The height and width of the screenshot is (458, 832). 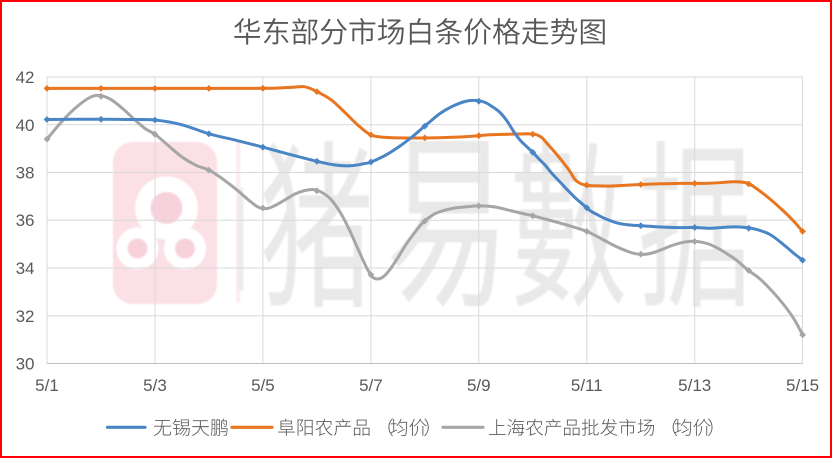 I want to click on svg-text: 5/3, so click(x=155, y=385).